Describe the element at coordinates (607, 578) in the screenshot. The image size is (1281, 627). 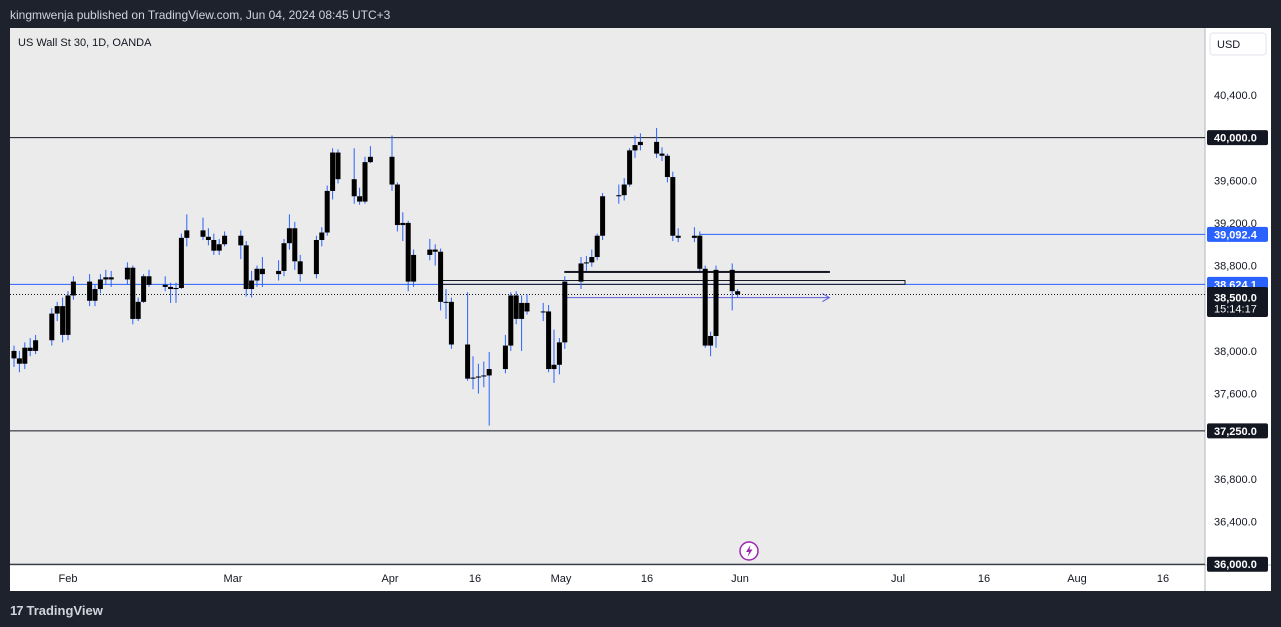
I see `time-axis` at that location.